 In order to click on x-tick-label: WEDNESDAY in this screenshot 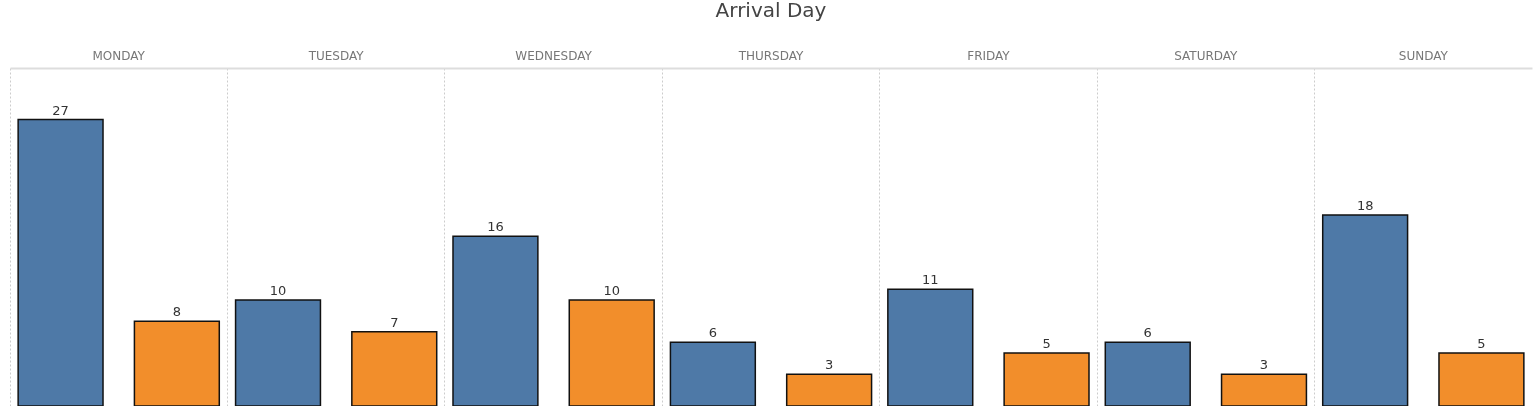, I will do `click(554, 55)`.